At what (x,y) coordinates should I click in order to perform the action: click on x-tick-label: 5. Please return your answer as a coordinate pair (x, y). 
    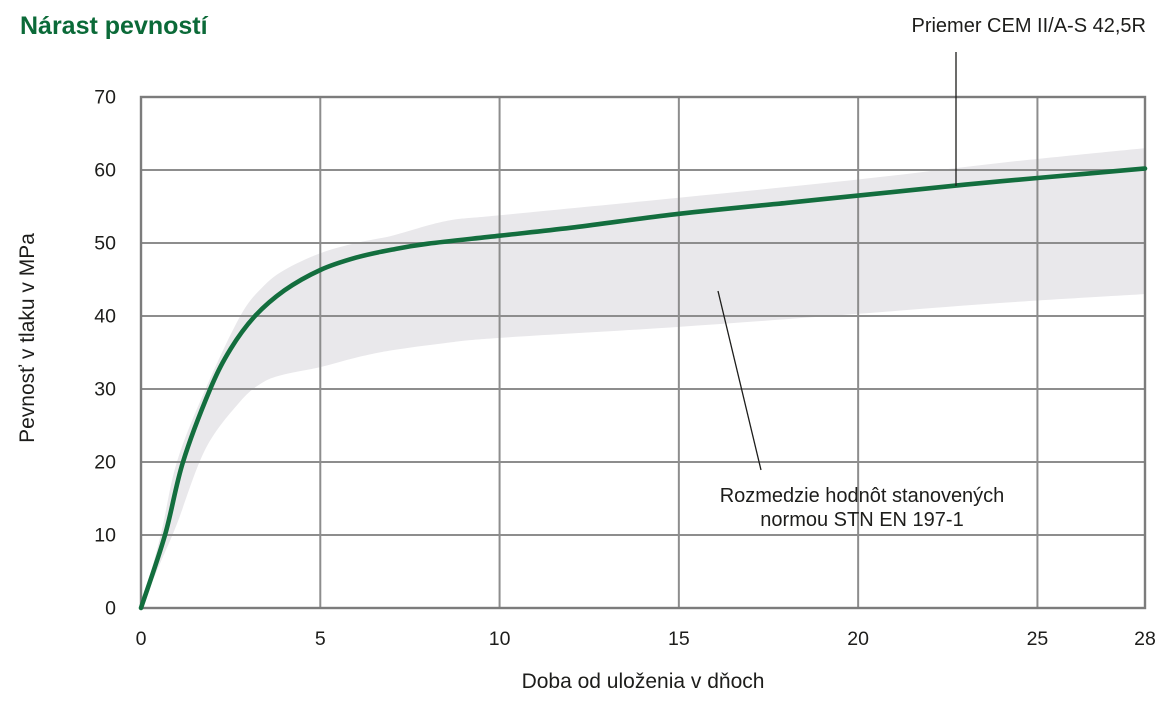
    Looking at the image, I should click on (320, 639).